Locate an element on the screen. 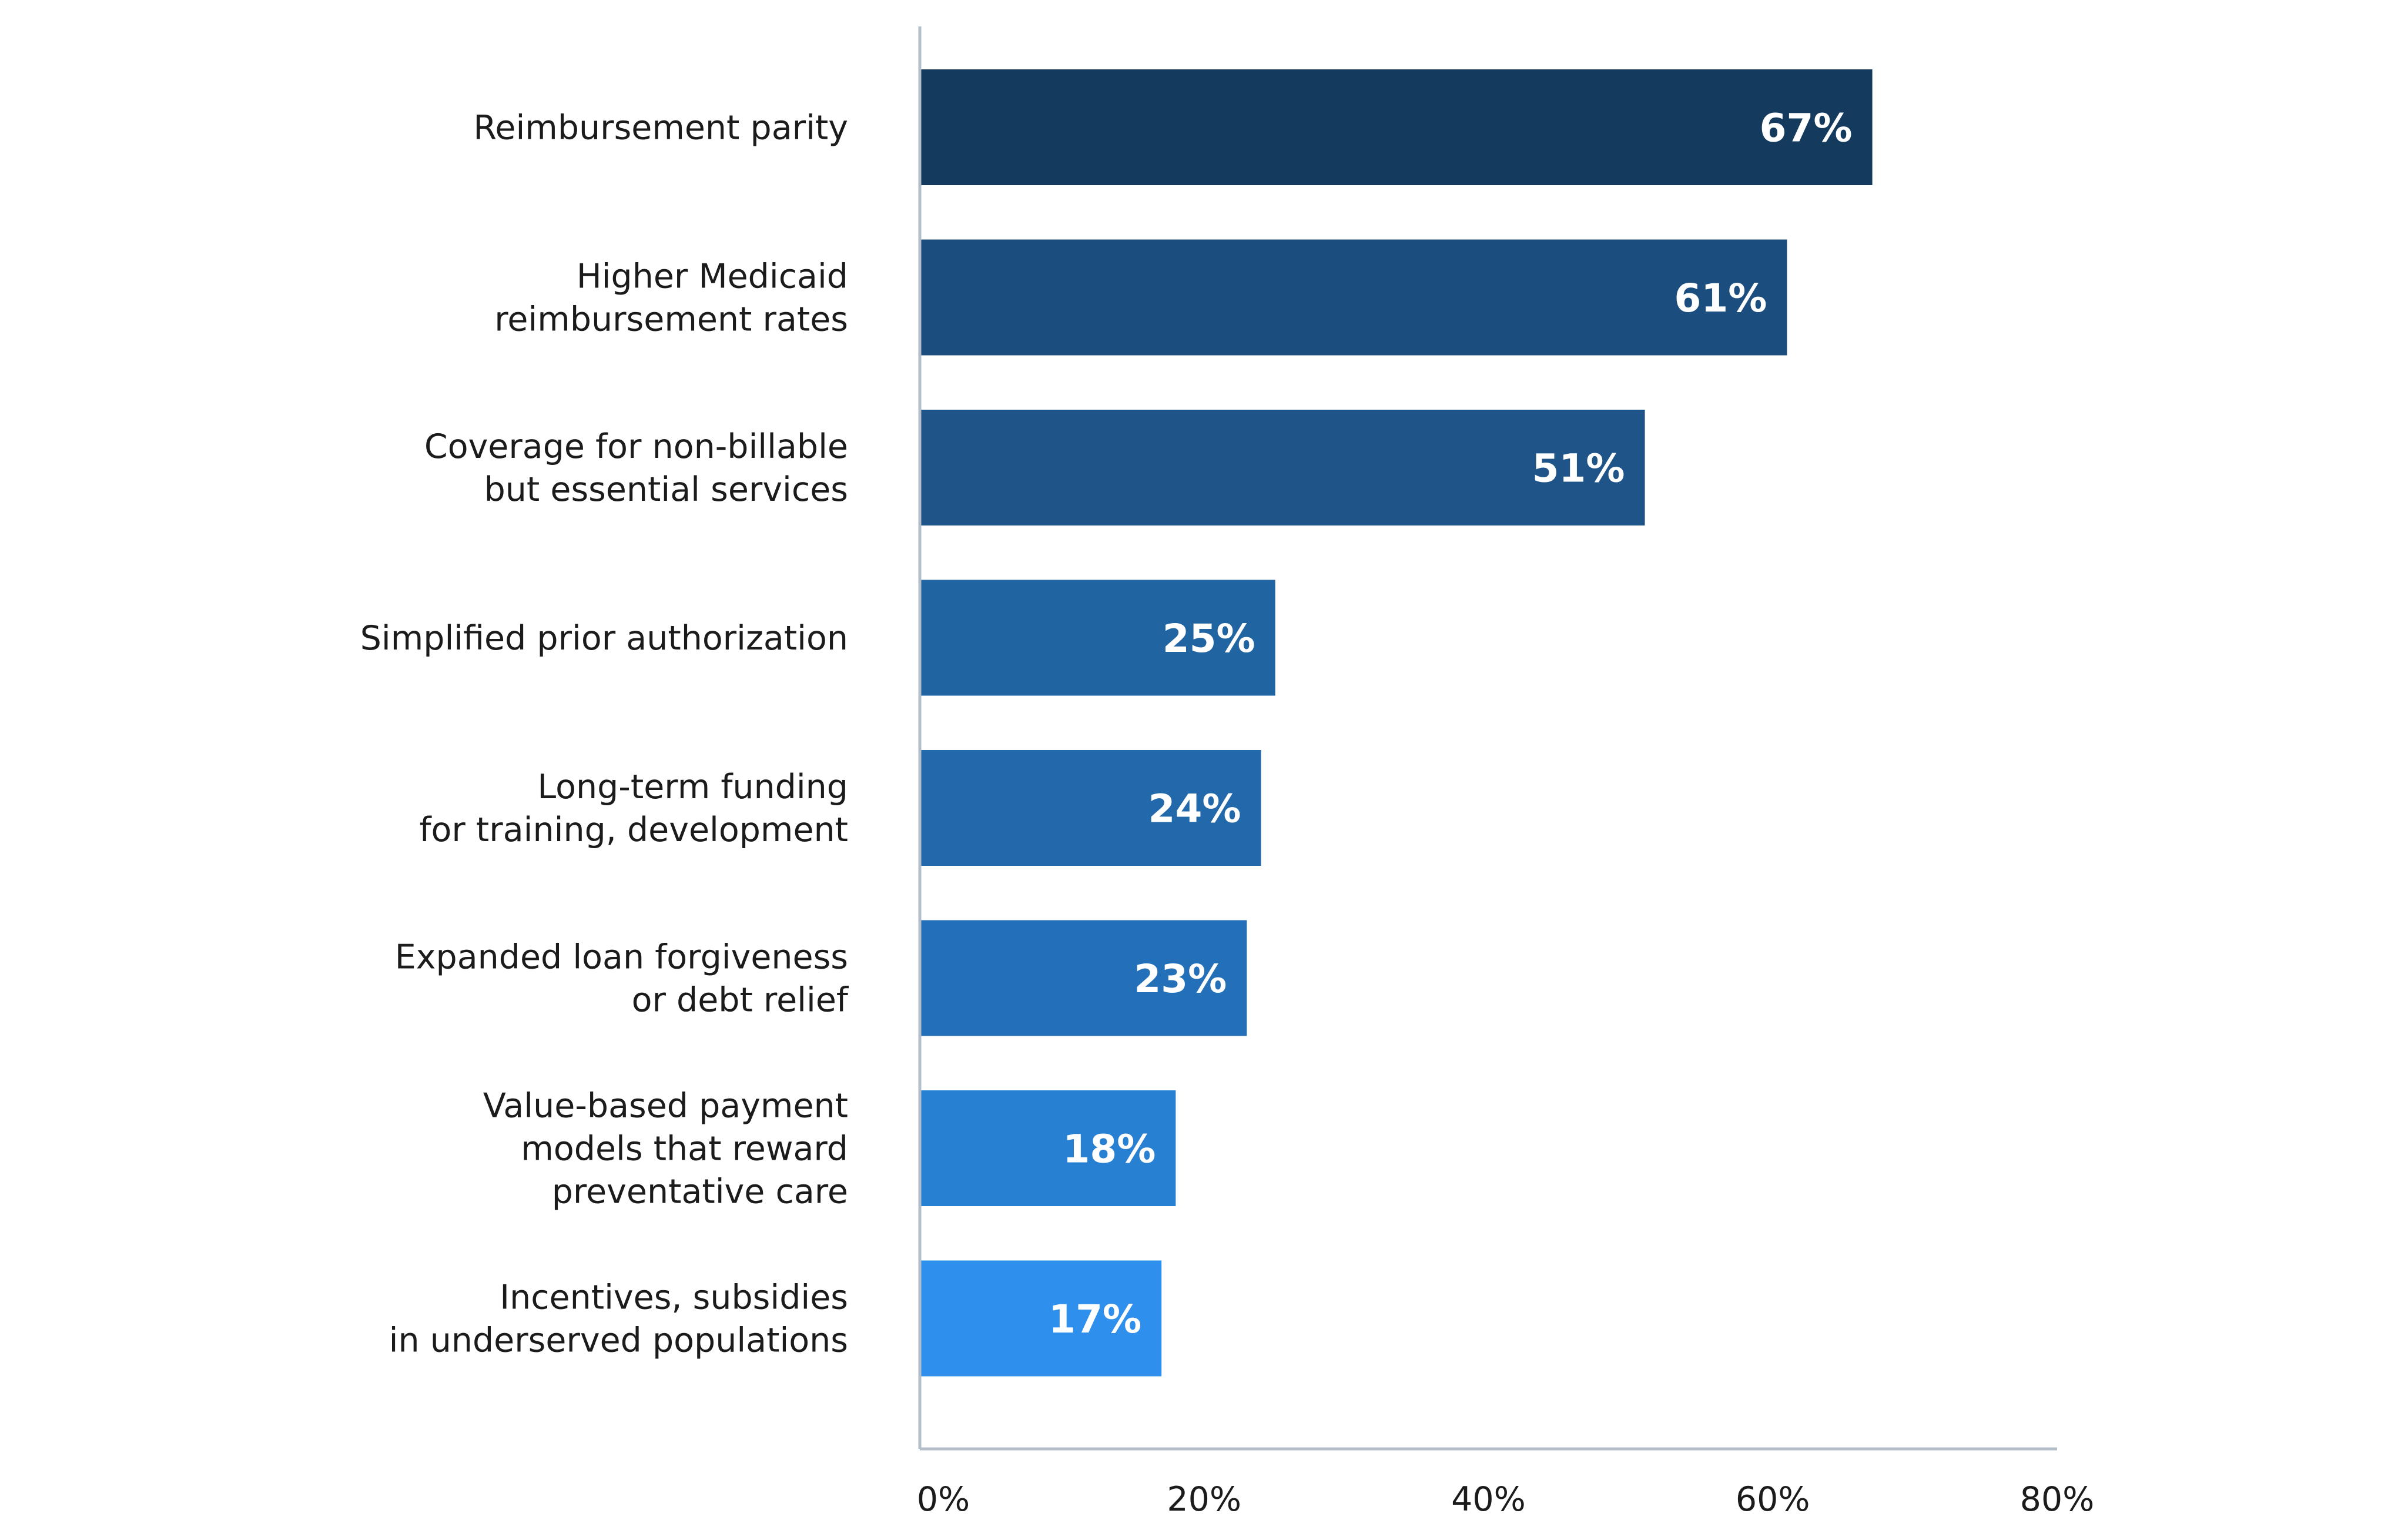  bar-value-label: 17% is located at coordinates (1095, 1319).